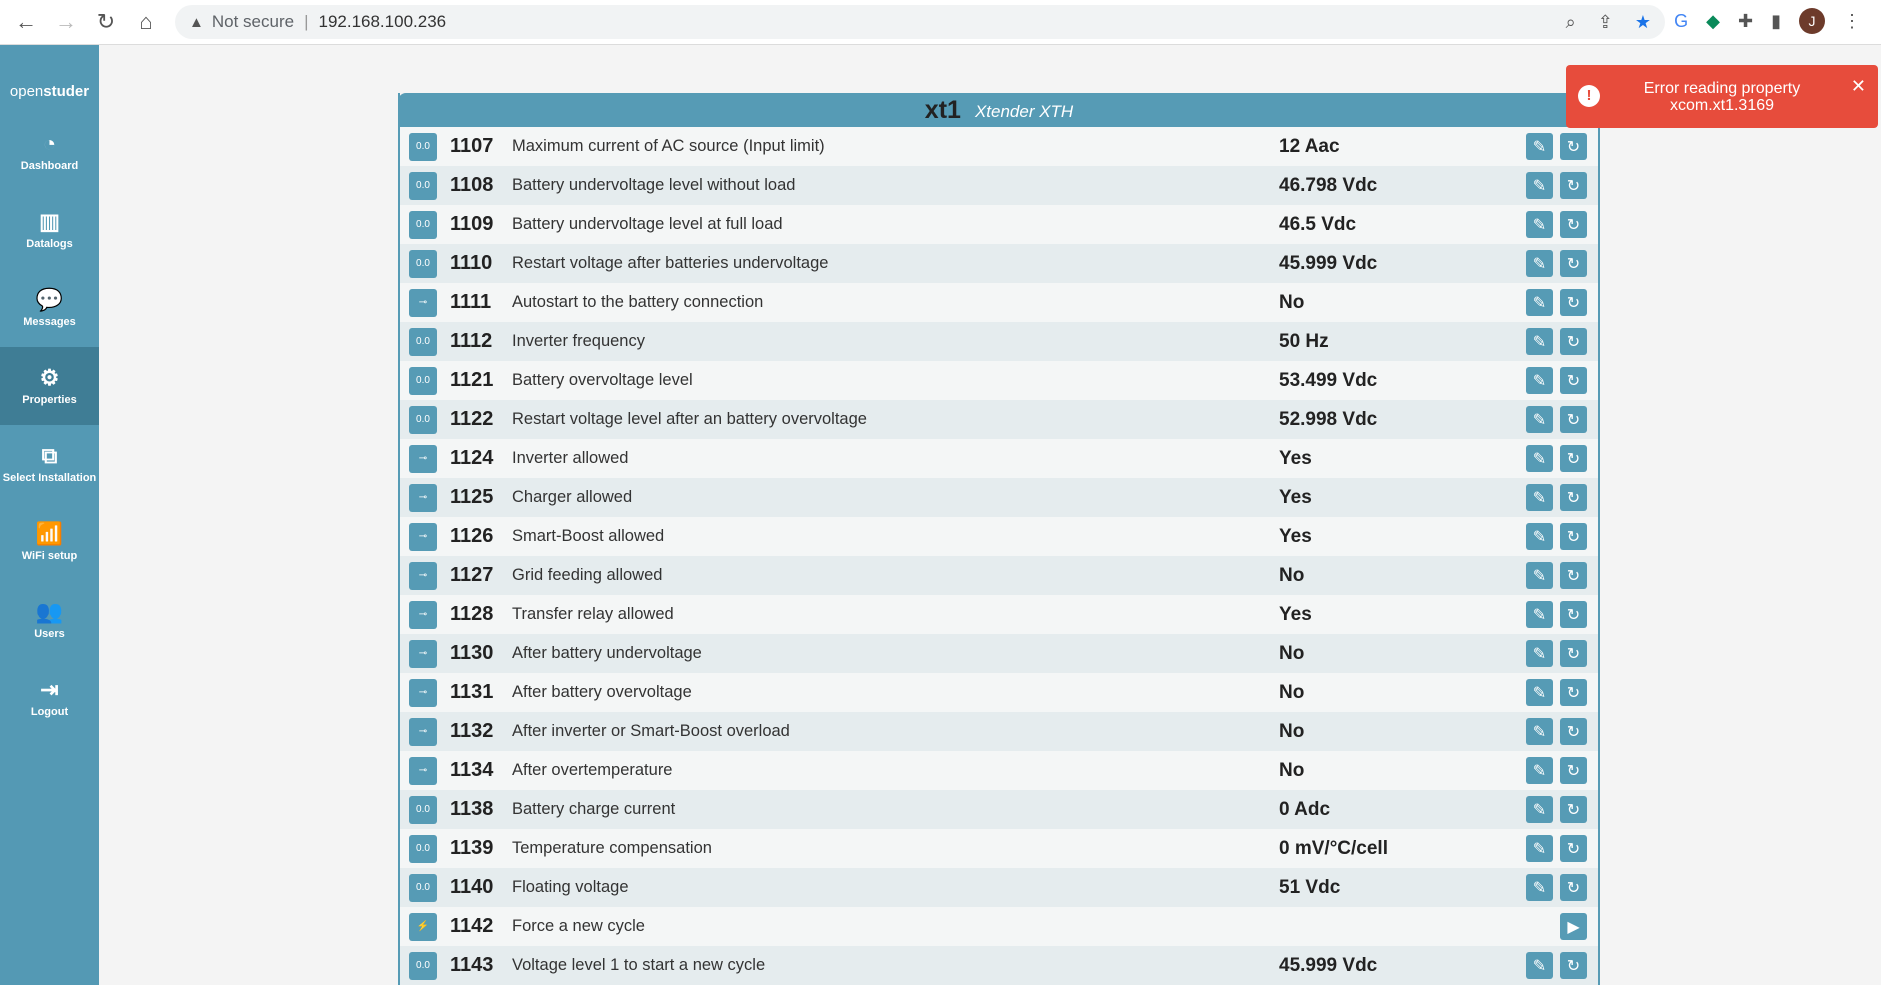 The height and width of the screenshot is (985, 1881). What do you see at coordinates (570, 887) in the screenshot?
I see `property-description: Floating voltage` at bounding box center [570, 887].